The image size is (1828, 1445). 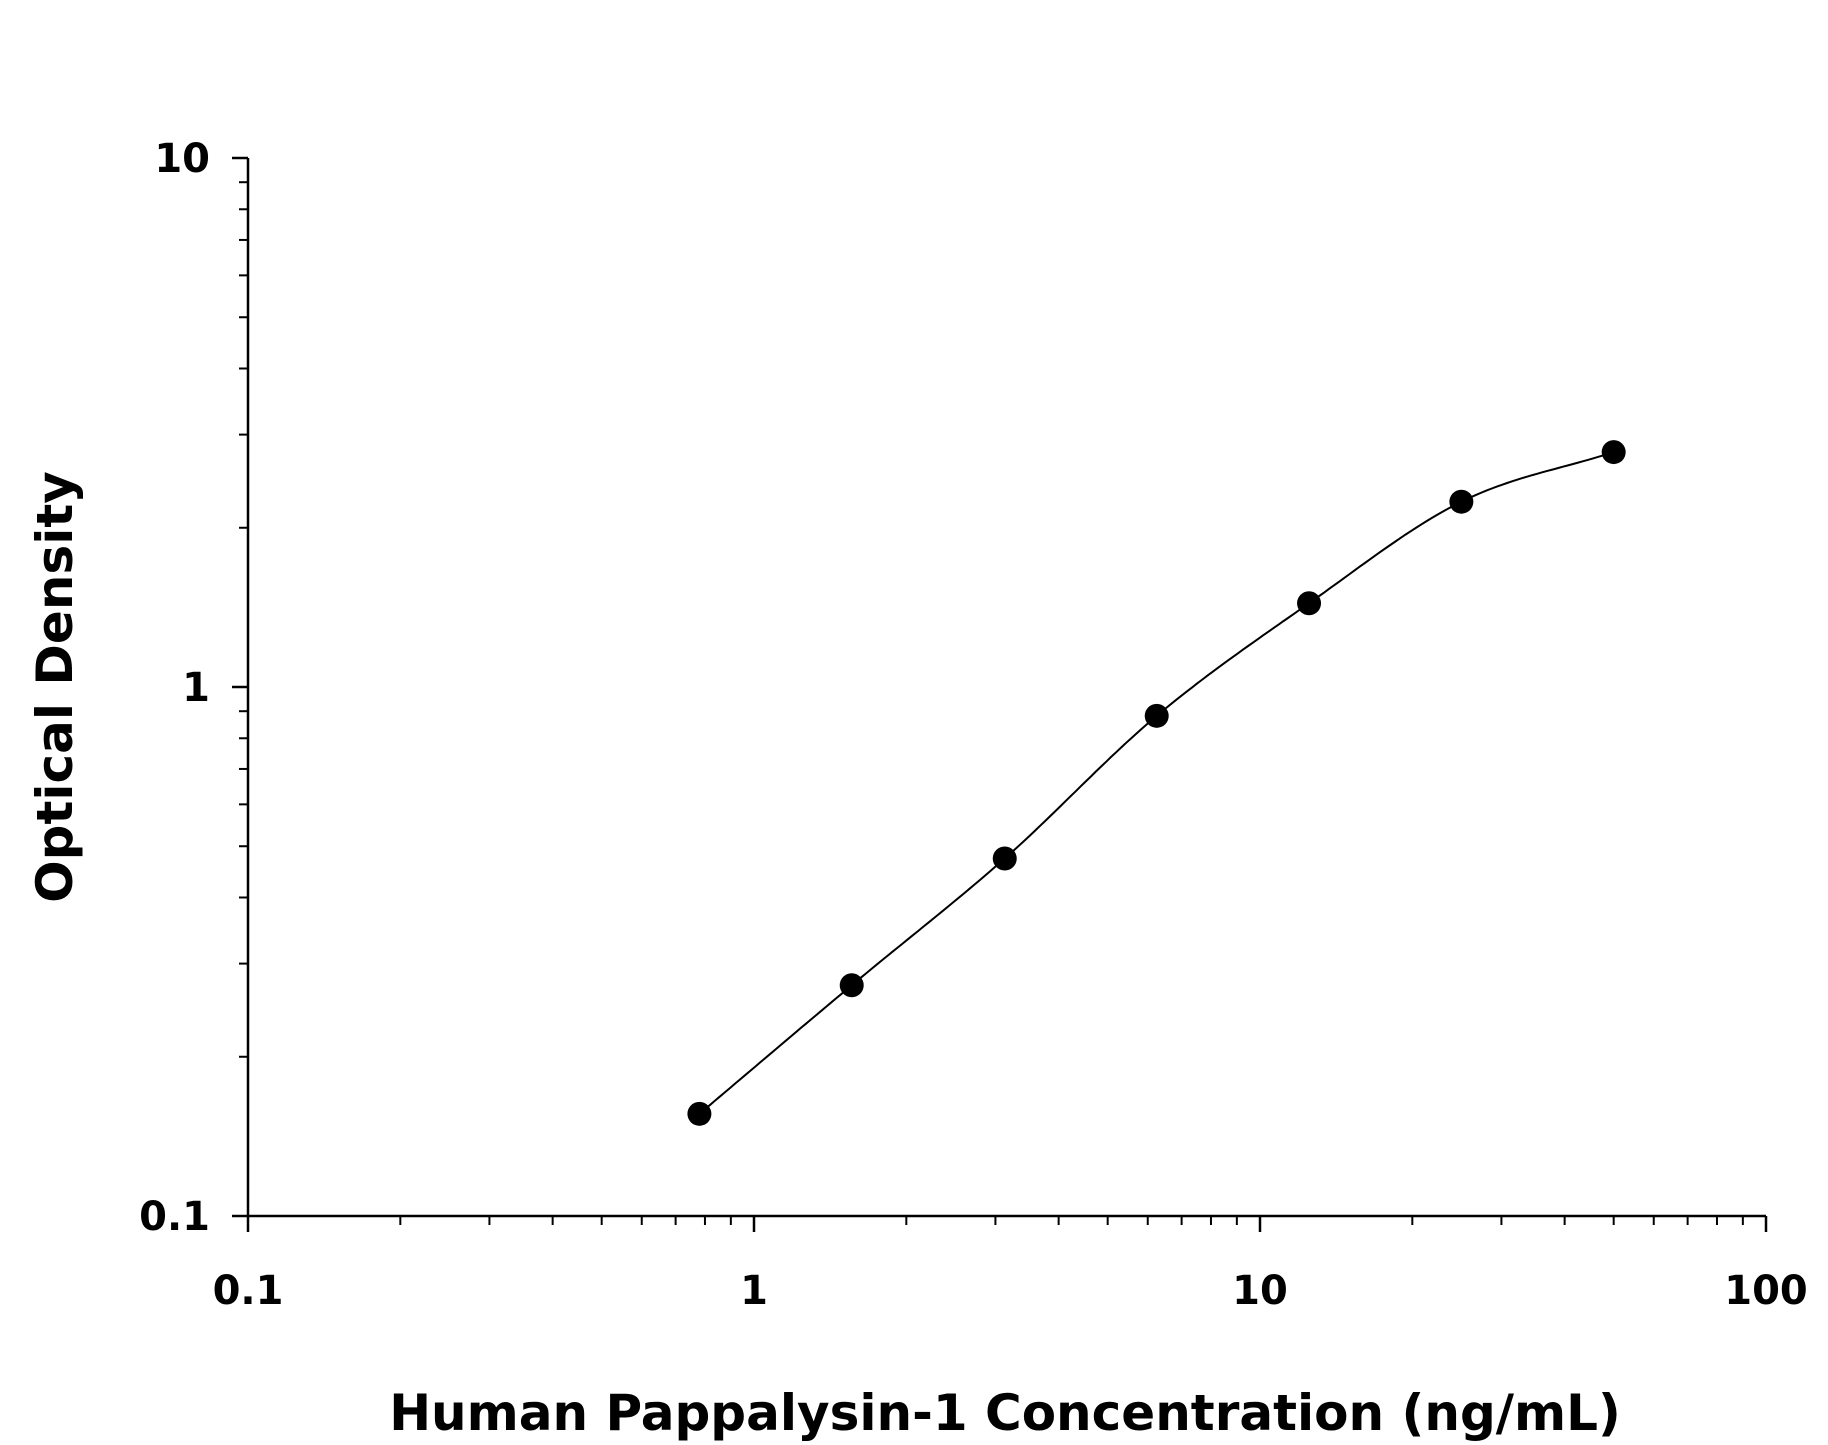 What do you see at coordinates (240, 687) in the screenshot?
I see `y-ticks` at bounding box center [240, 687].